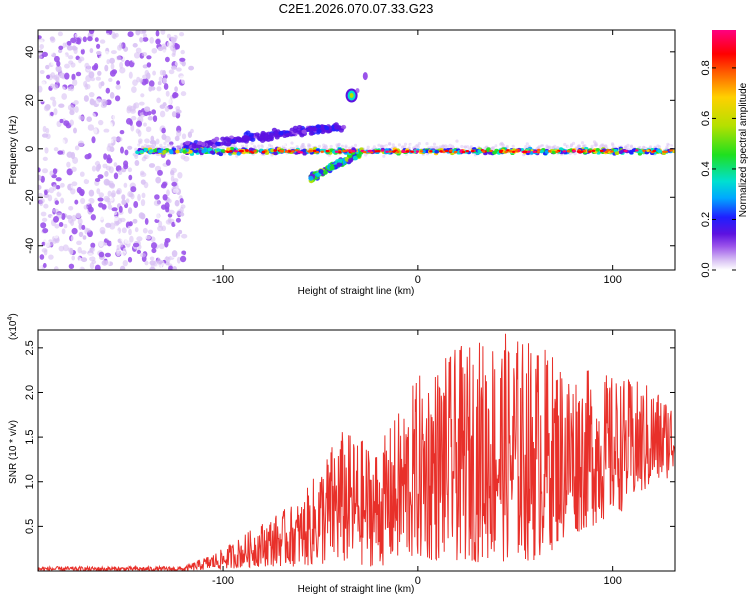 The height and width of the screenshot is (600, 750). What do you see at coordinates (356, 589) in the screenshot?
I see `snr-xlabel: Height of straight line (km)` at bounding box center [356, 589].